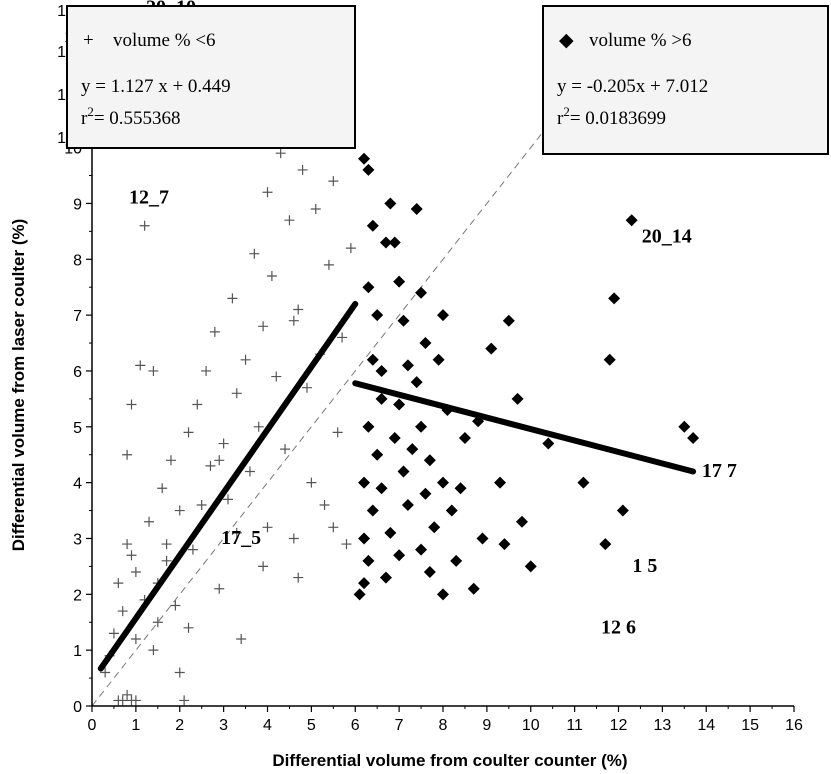 This screenshot has width=831, height=774. I want to click on x-tick-label: 13, so click(662, 725).